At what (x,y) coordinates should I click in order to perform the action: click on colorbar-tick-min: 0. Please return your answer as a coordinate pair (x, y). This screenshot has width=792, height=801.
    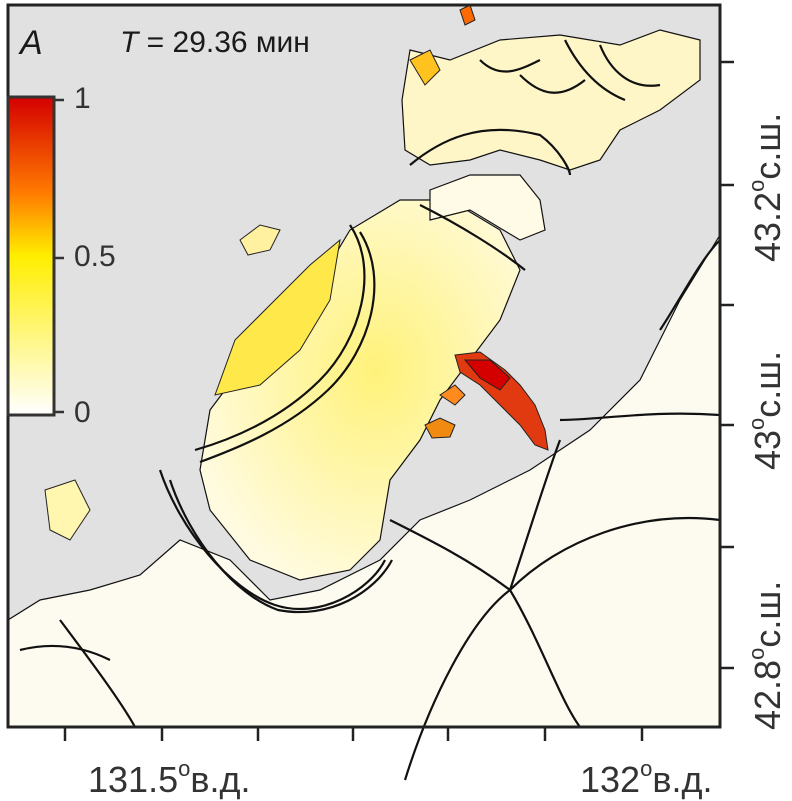
    Looking at the image, I should click on (82, 412).